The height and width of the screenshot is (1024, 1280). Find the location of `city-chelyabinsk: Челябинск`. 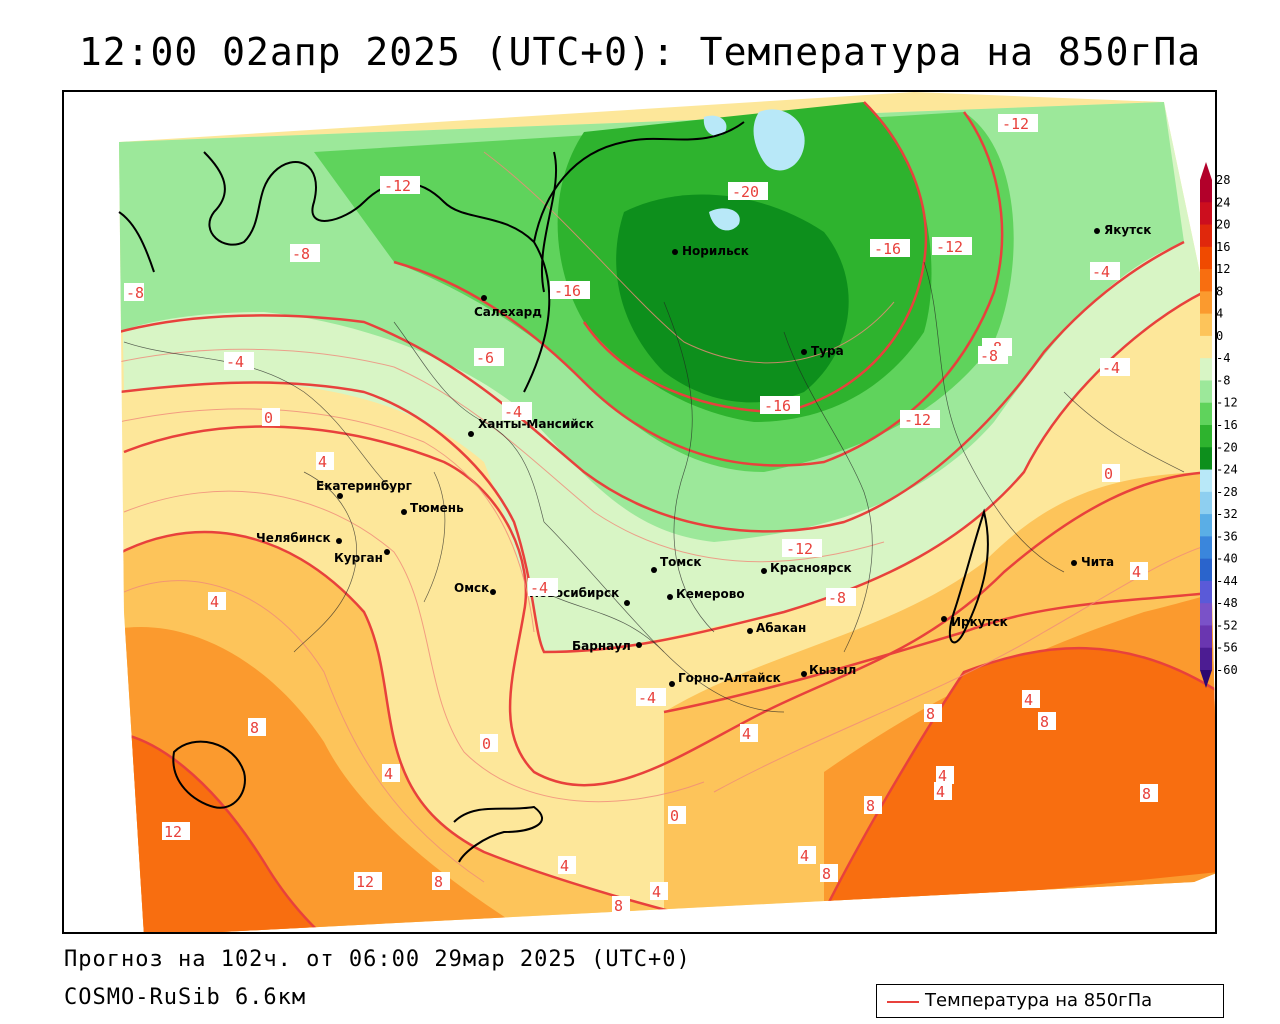

city-chelyabinsk: Челябинск is located at coordinates (299, 538).